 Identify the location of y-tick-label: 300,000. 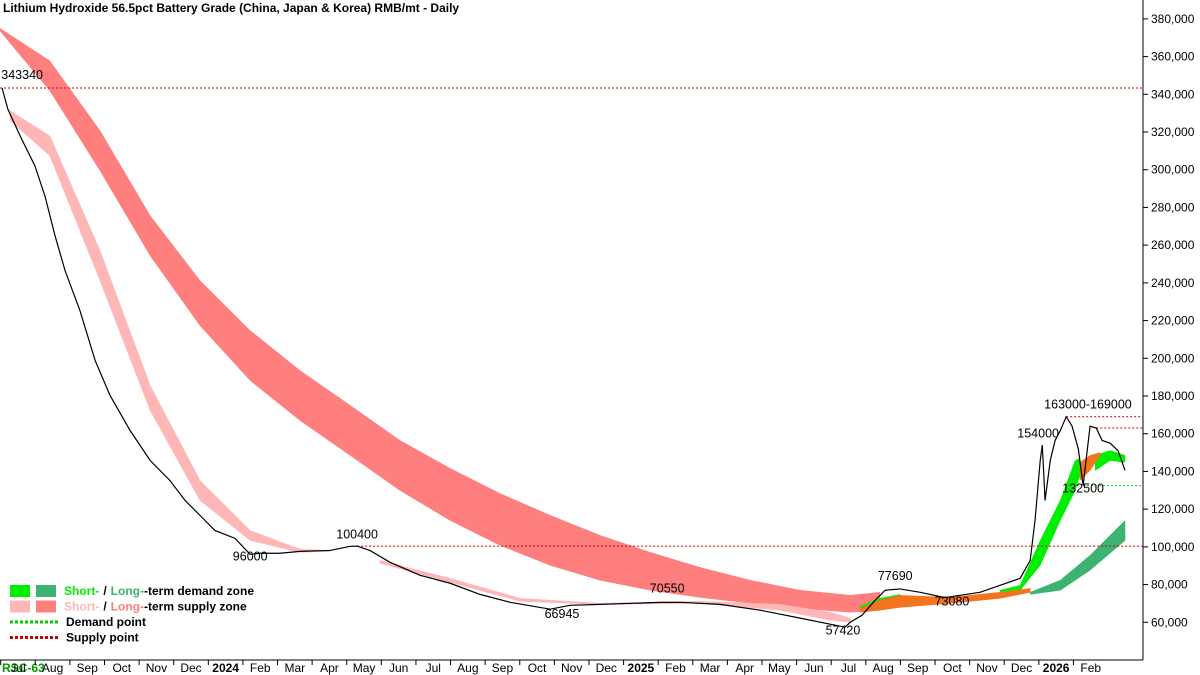
(1173, 170).